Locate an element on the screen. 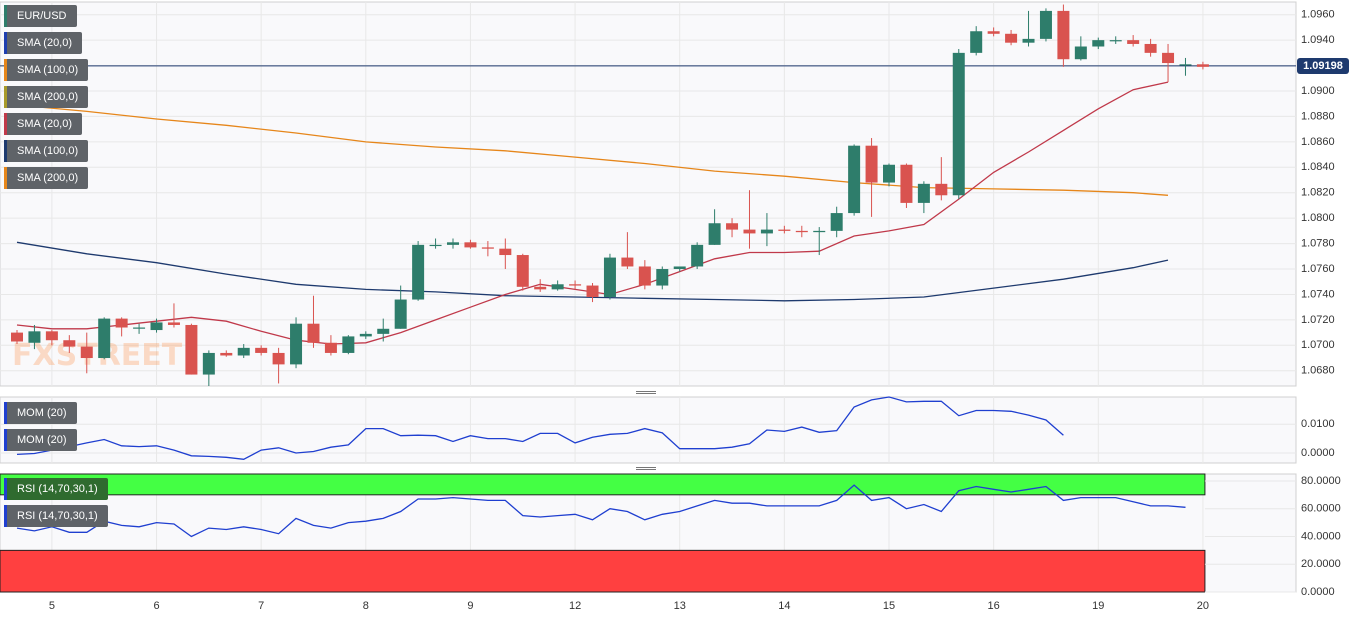  y-tick-label: 1.0880 is located at coordinates (1318, 116).